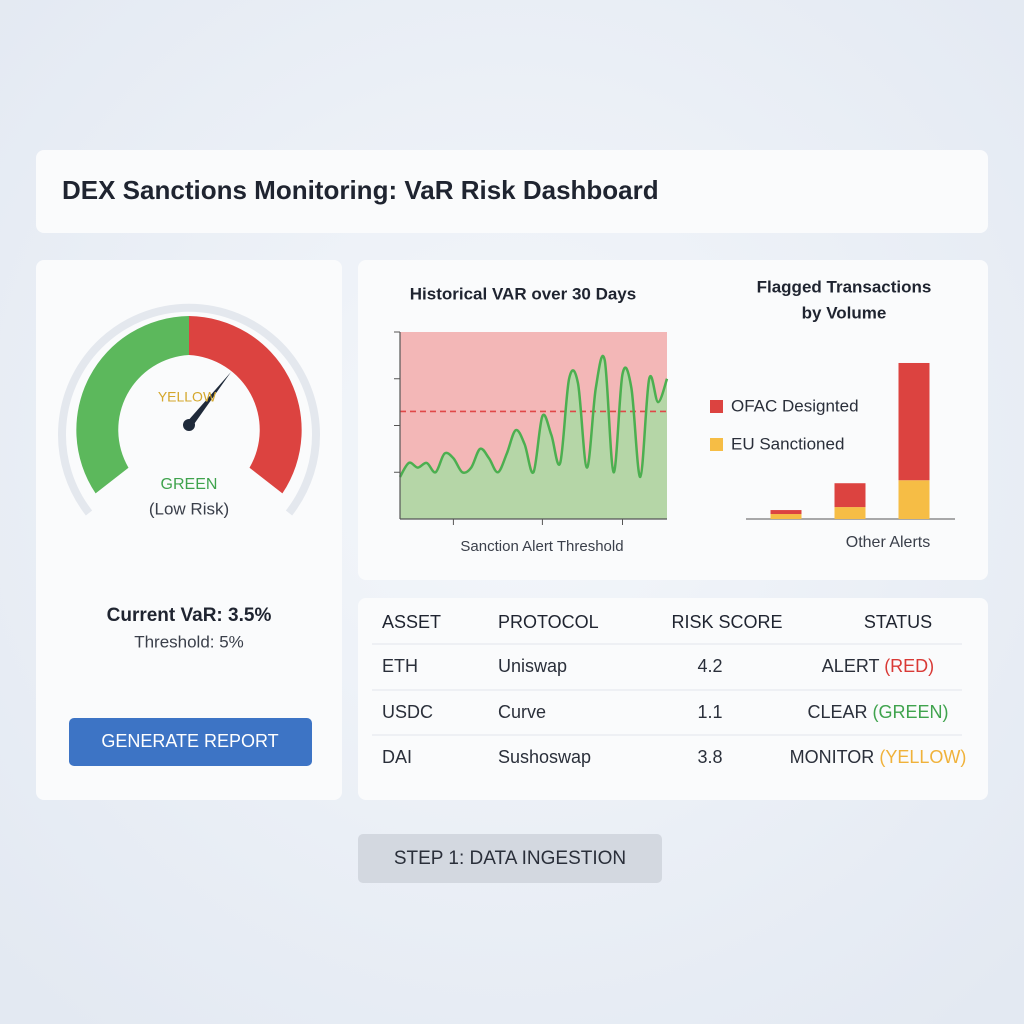 The width and height of the screenshot is (1024, 1024). What do you see at coordinates (407, 712) in the screenshot?
I see `table-cell: USDC` at bounding box center [407, 712].